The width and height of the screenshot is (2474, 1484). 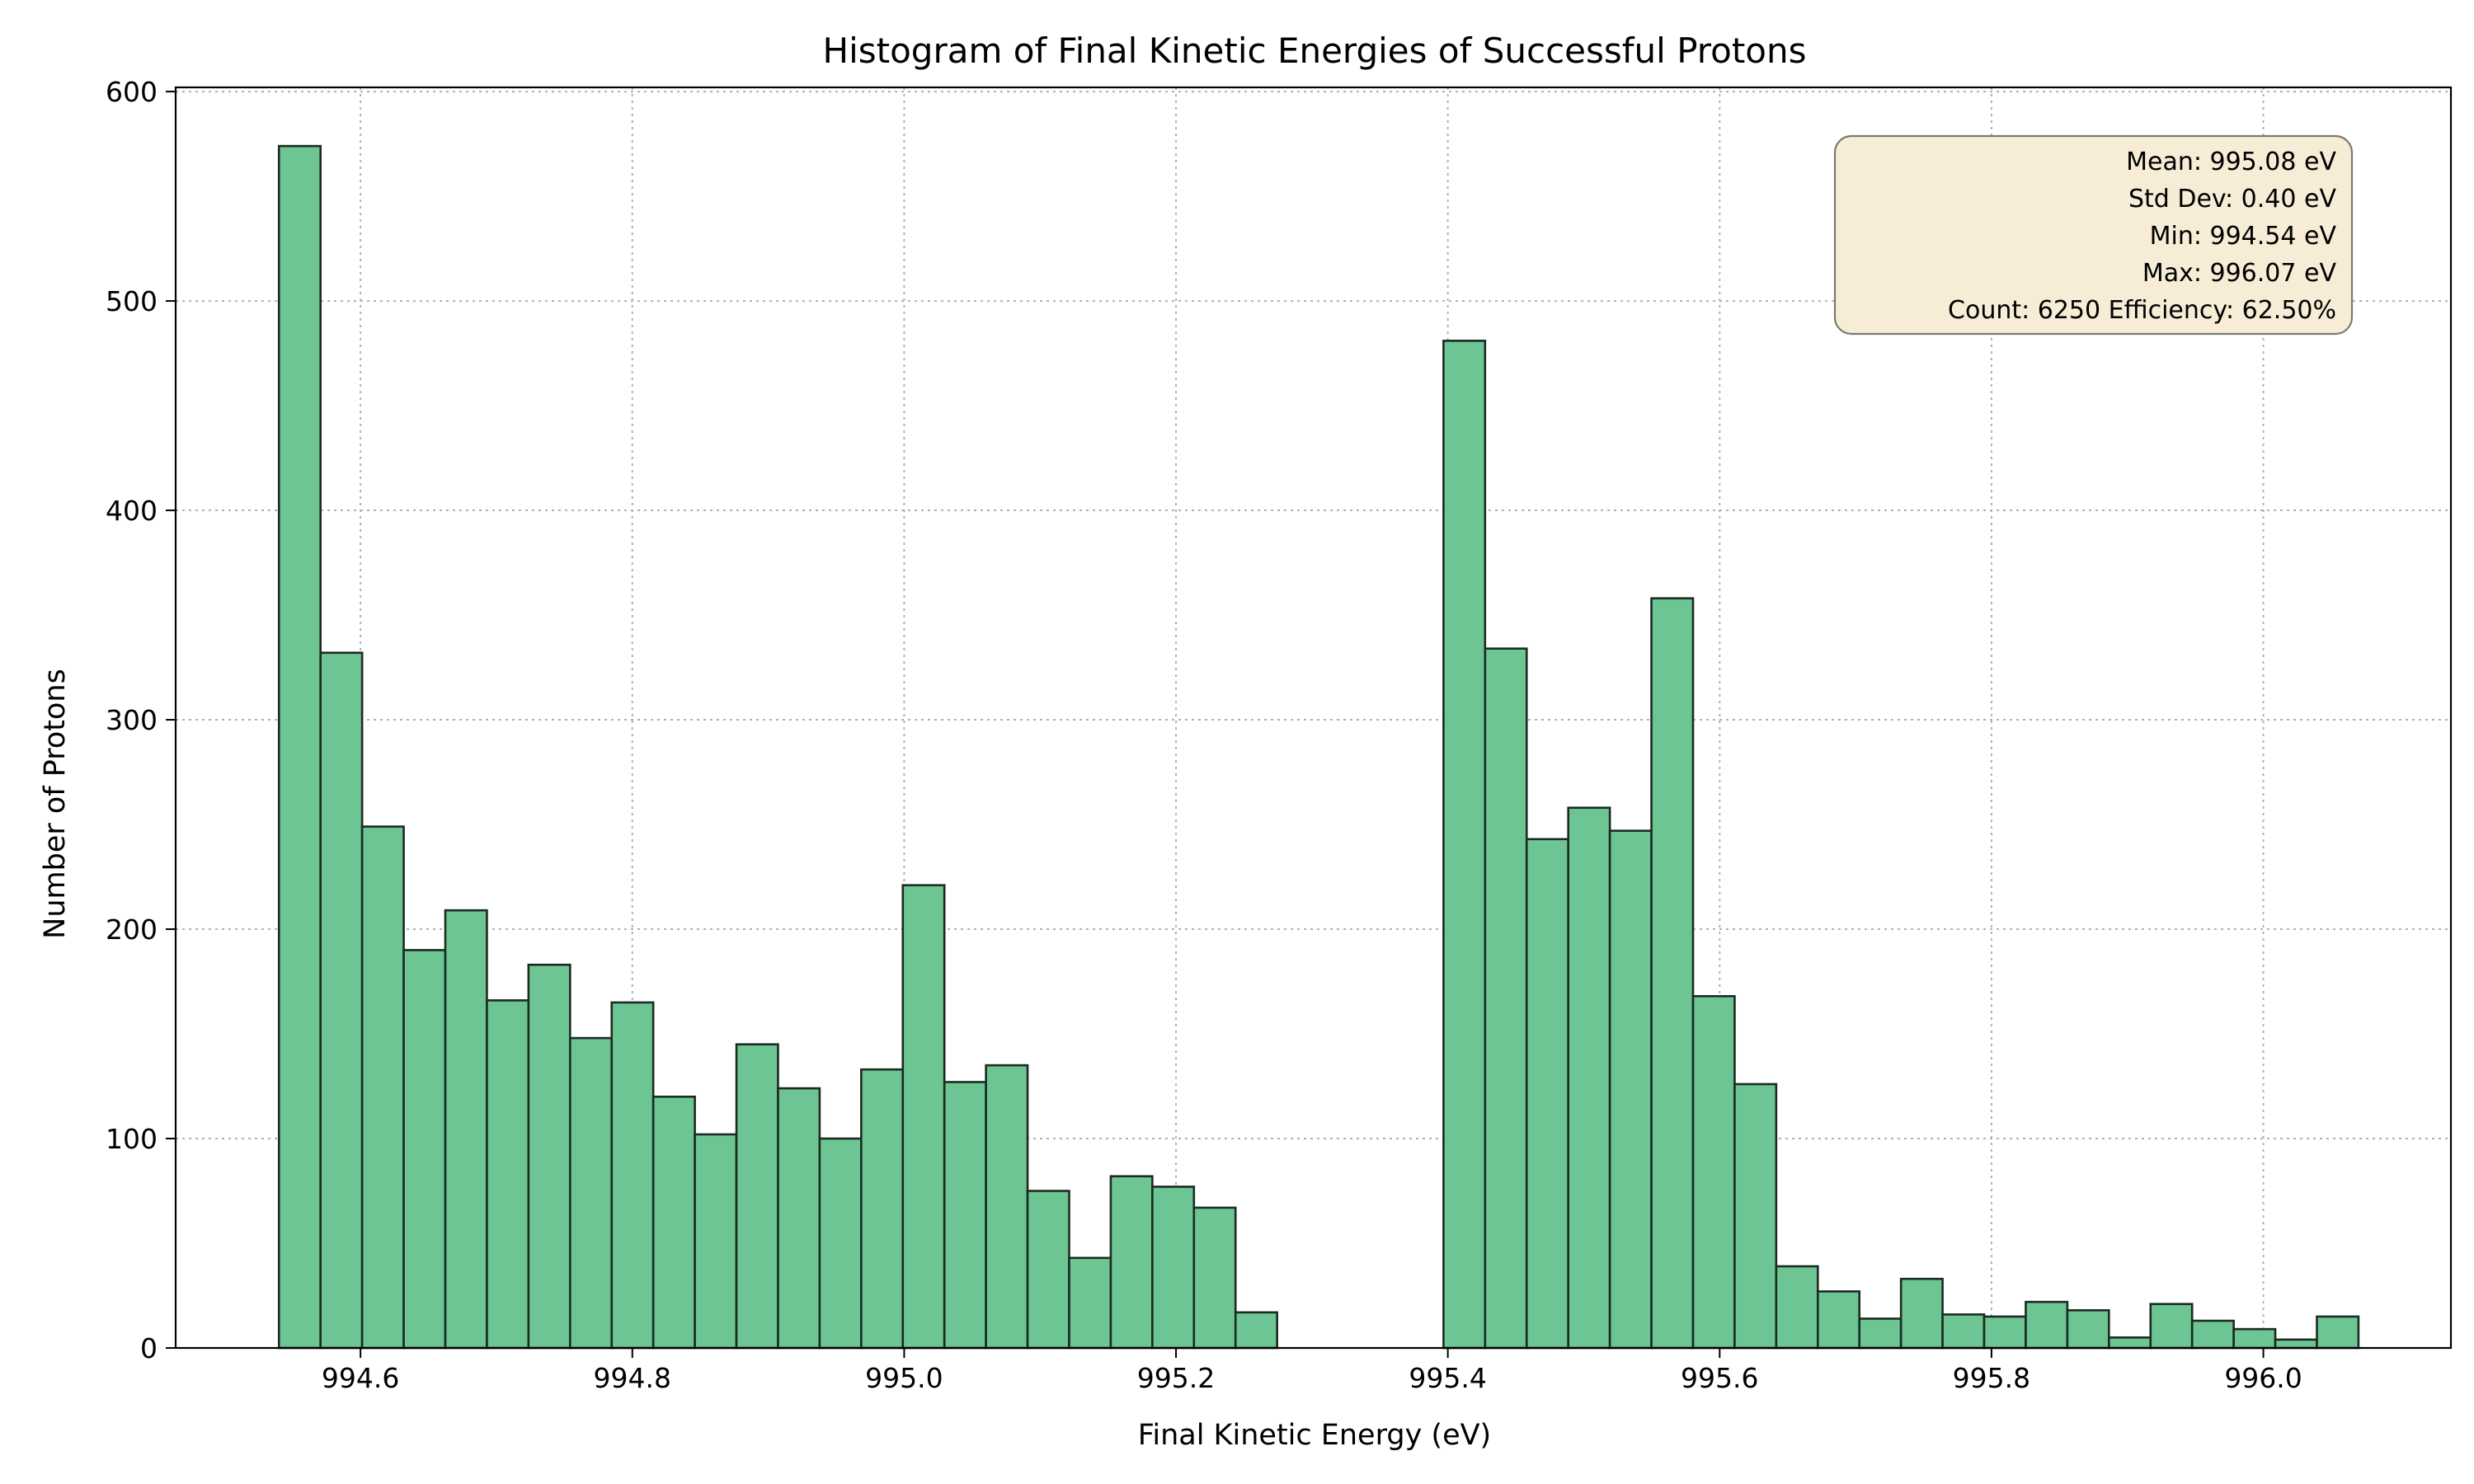 What do you see at coordinates (2231, 162) in the screenshot?
I see `stats-mean: Mean: 995.08 eV` at bounding box center [2231, 162].